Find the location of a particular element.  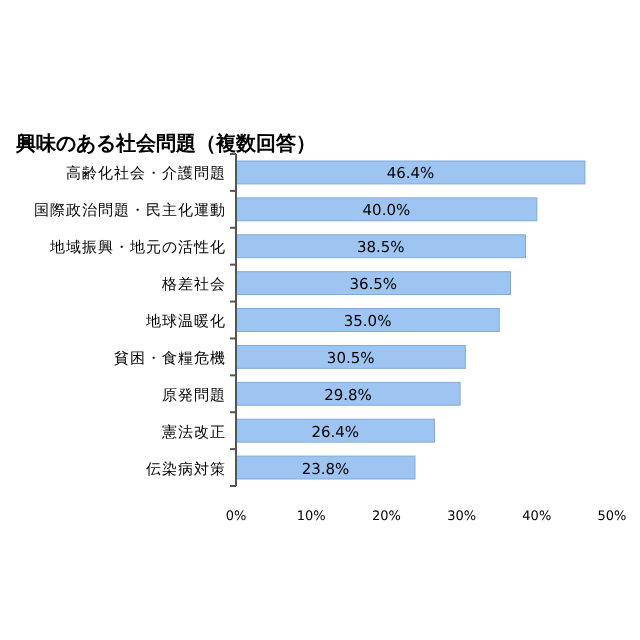

title: 興味のある社会問題（複数回答） is located at coordinates (166, 145).